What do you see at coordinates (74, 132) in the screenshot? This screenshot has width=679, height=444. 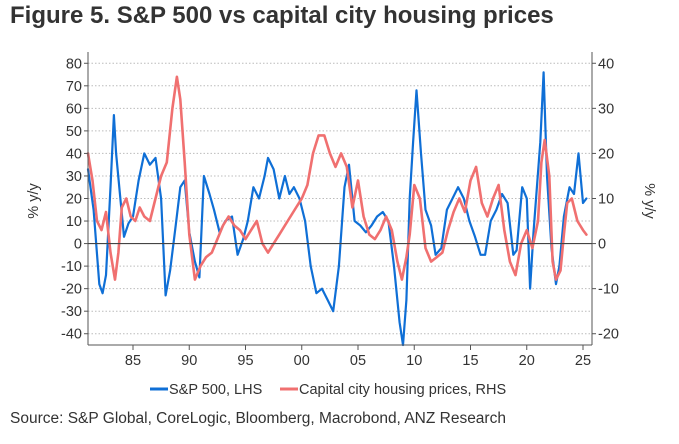 I see `y-tick-label-left: 50` at bounding box center [74, 132].